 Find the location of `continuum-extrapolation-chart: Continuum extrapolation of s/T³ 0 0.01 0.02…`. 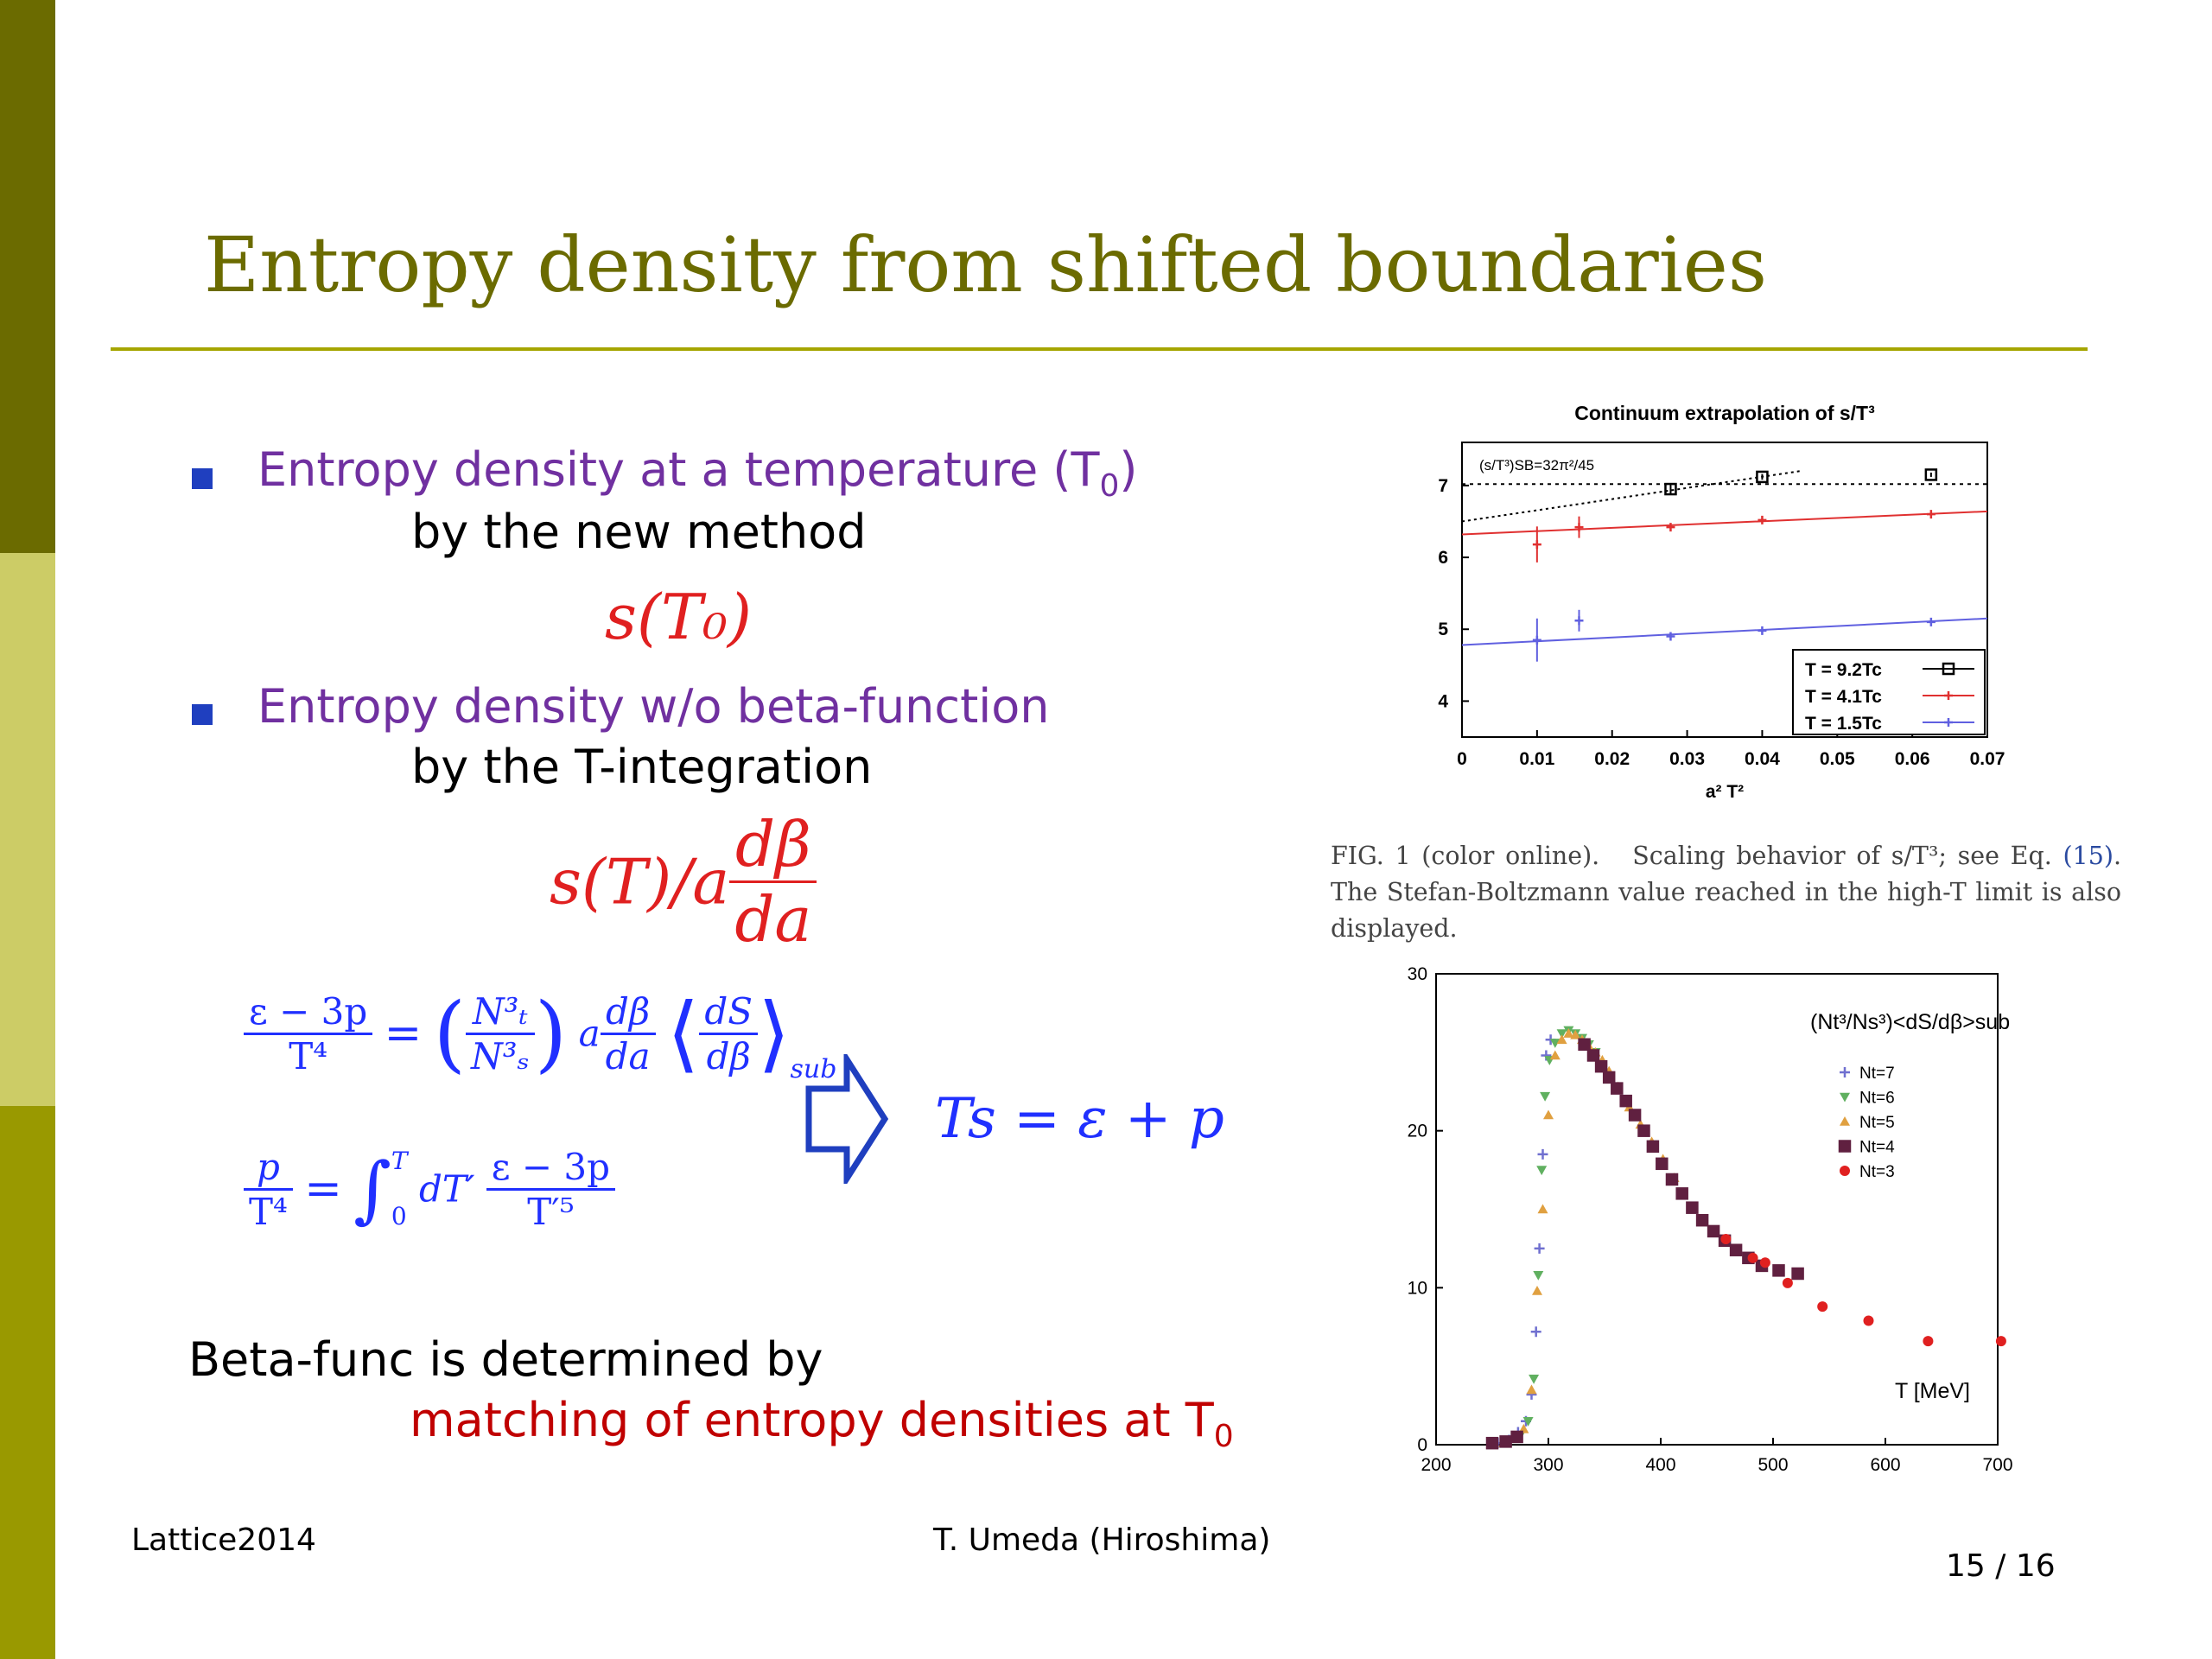

continuum-extrapolation-chart: Continuum extrapolation of s/T³ 0 0.01 0.02… is located at coordinates (1721, 602).